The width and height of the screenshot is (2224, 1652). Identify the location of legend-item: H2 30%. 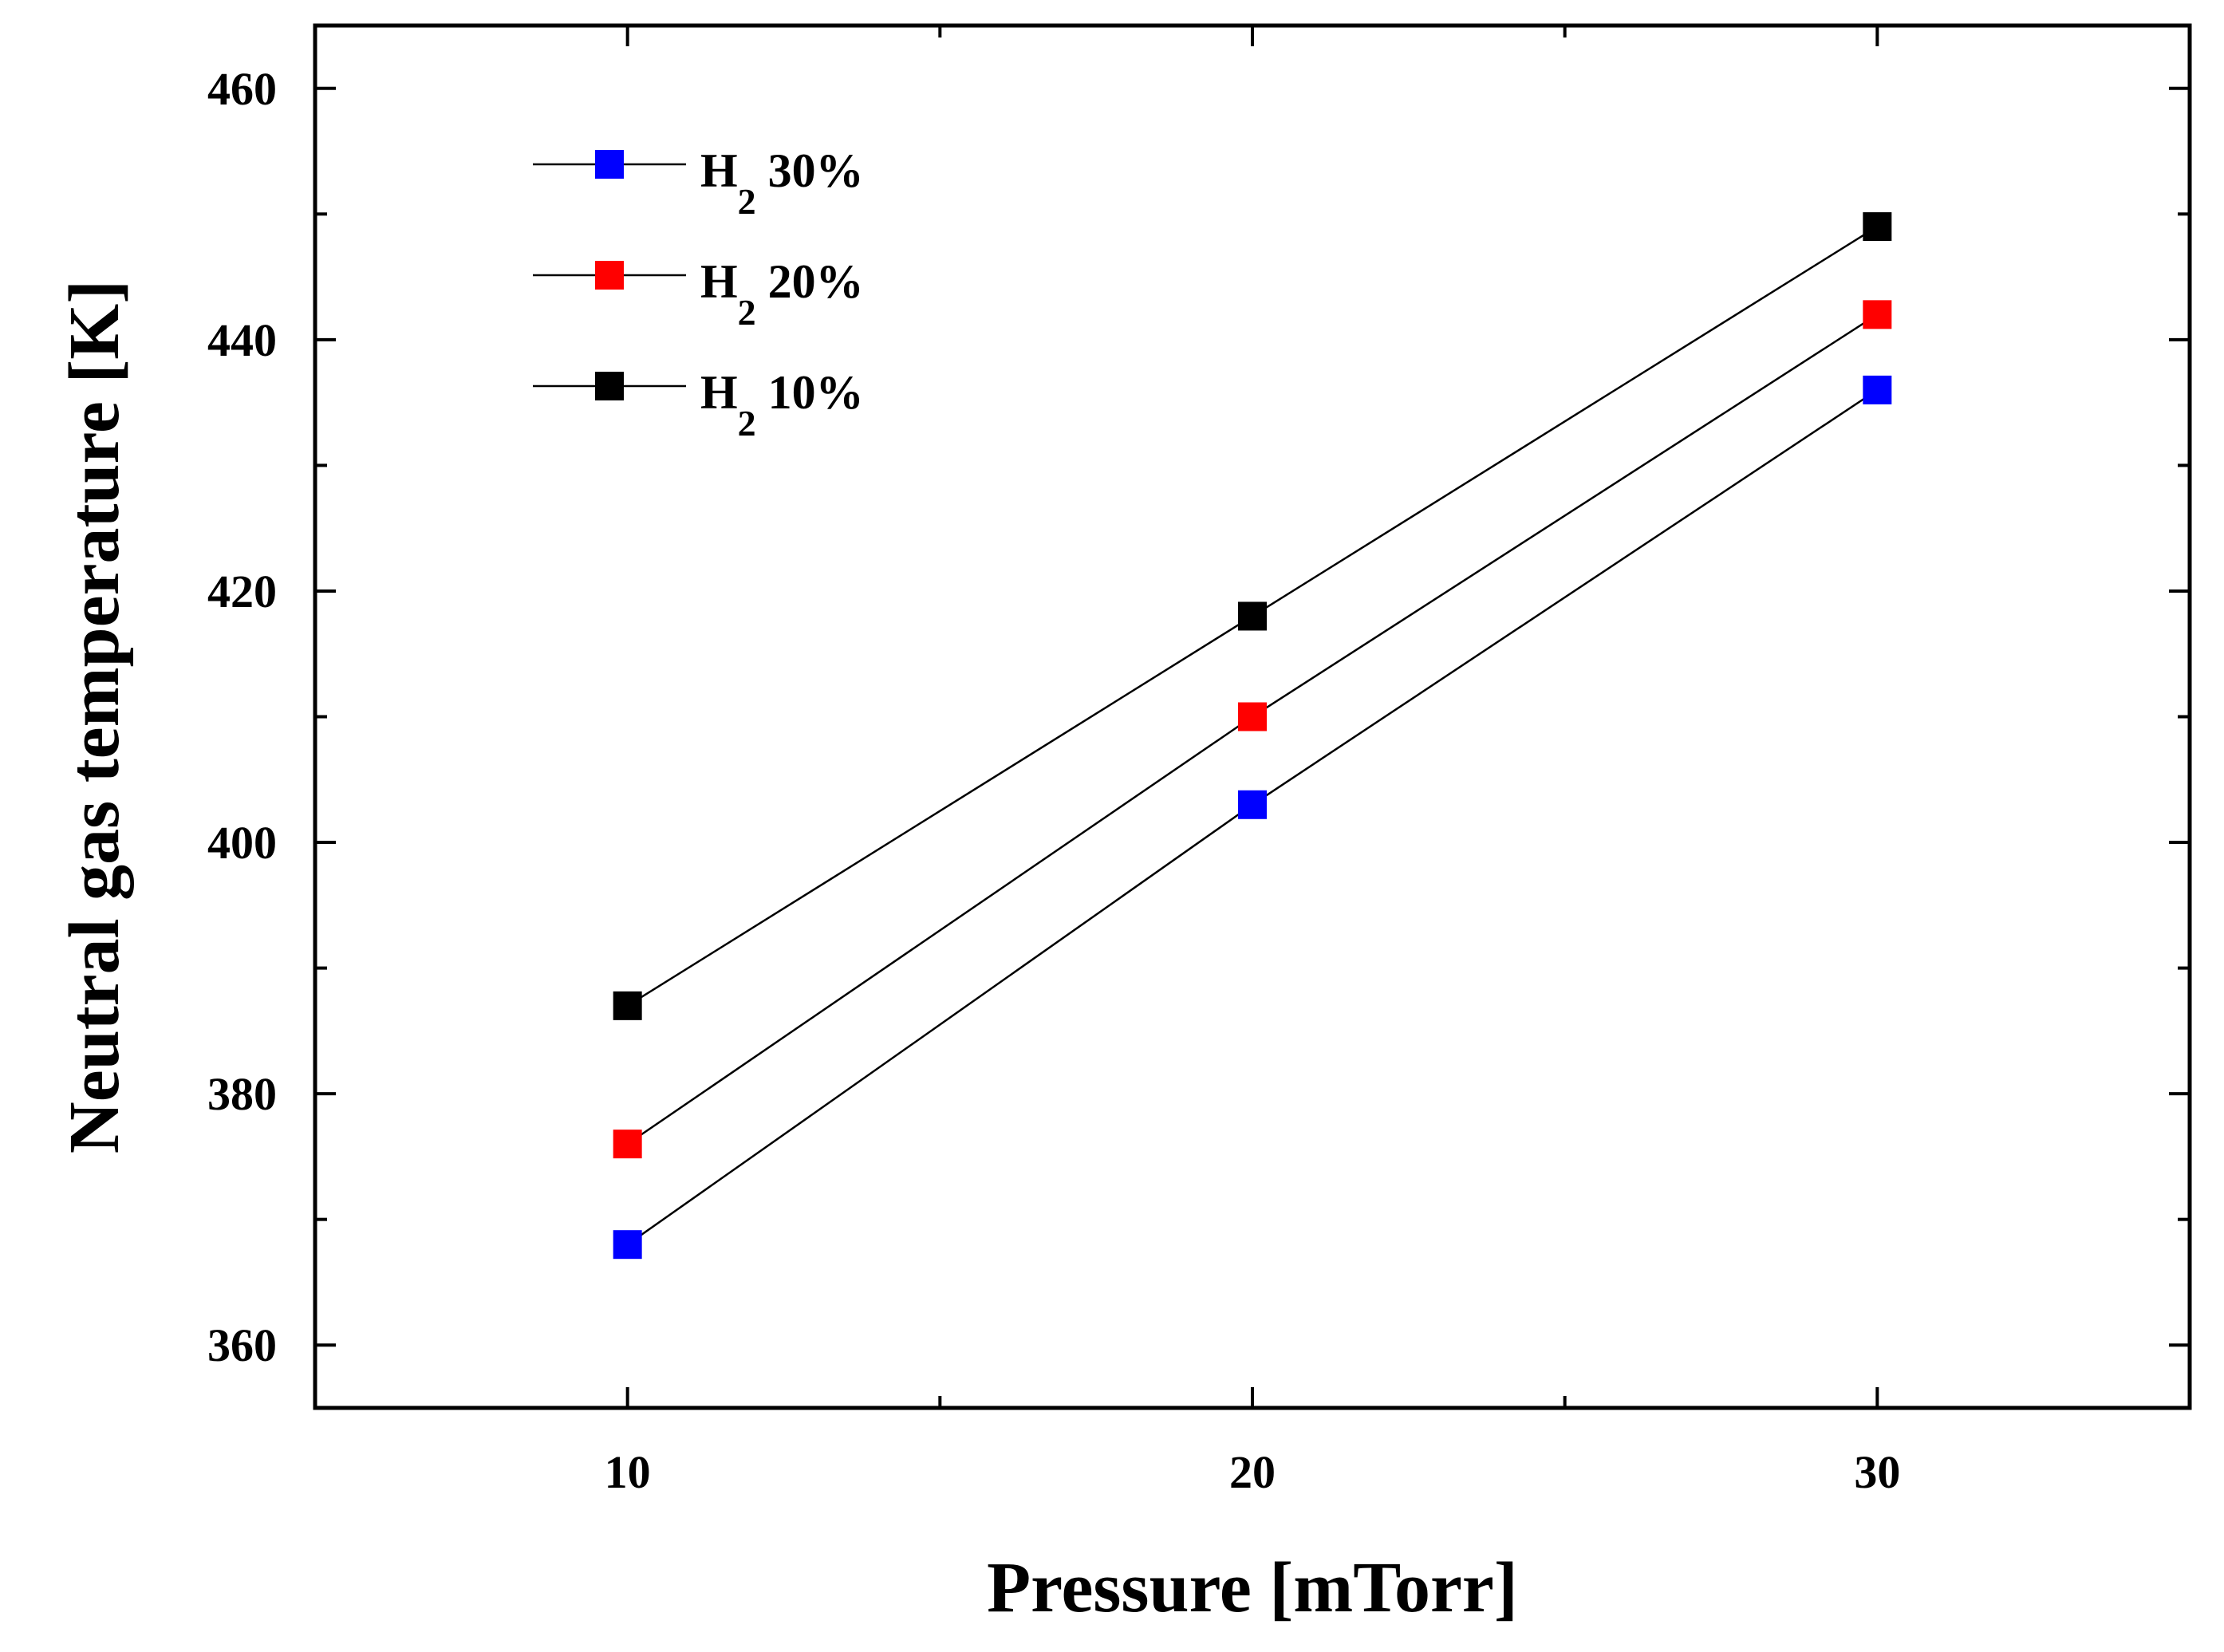
(698, 183).